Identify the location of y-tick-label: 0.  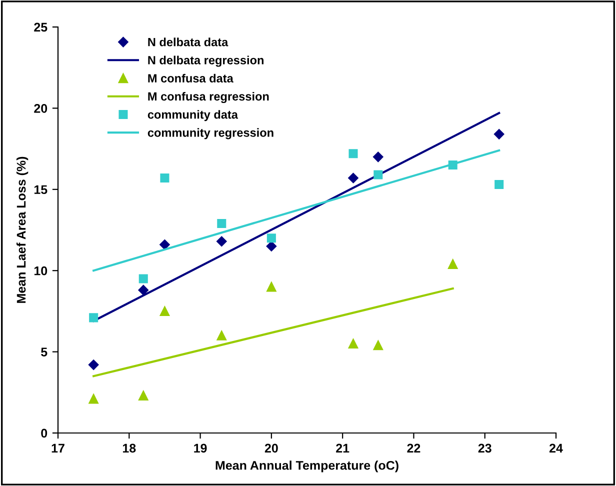
(44, 433).